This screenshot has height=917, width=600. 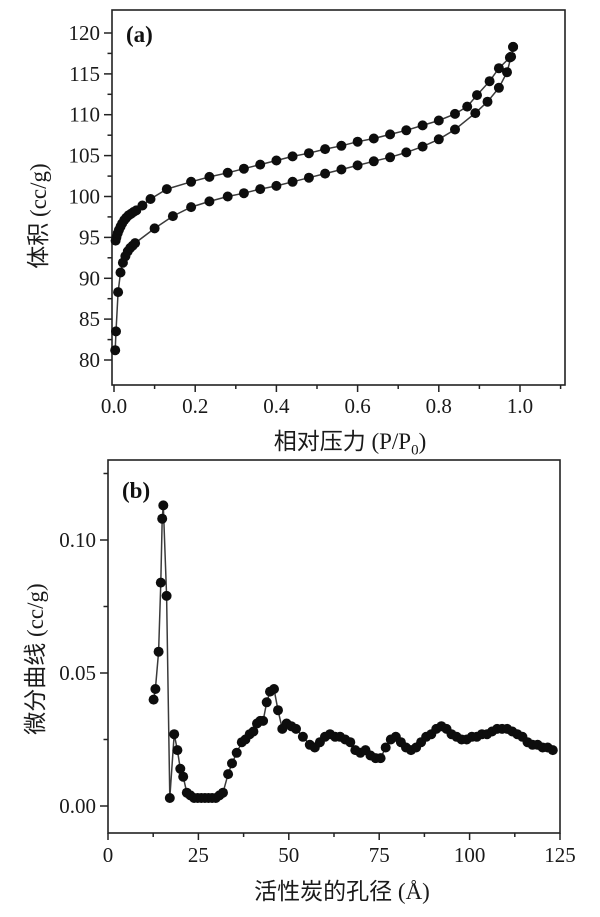 What do you see at coordinates (84, 74) in the screenshot?
I see `svg-text: 115` at bounding box center [84, 74].